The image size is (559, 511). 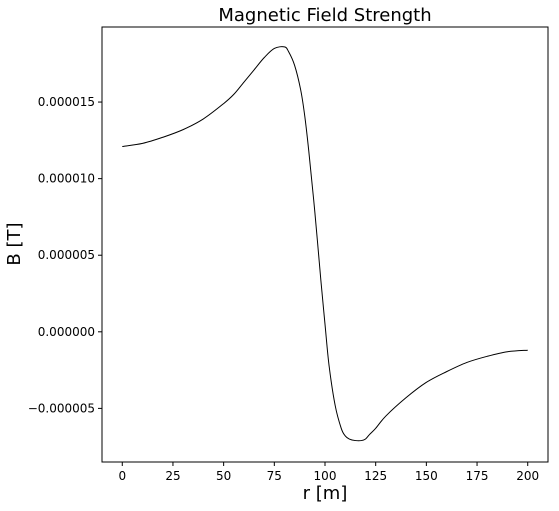 What do you see at coordinates (223, 476) in the screenshot?
I see `x-tick-label: 50` at bounding box center [223, 476].